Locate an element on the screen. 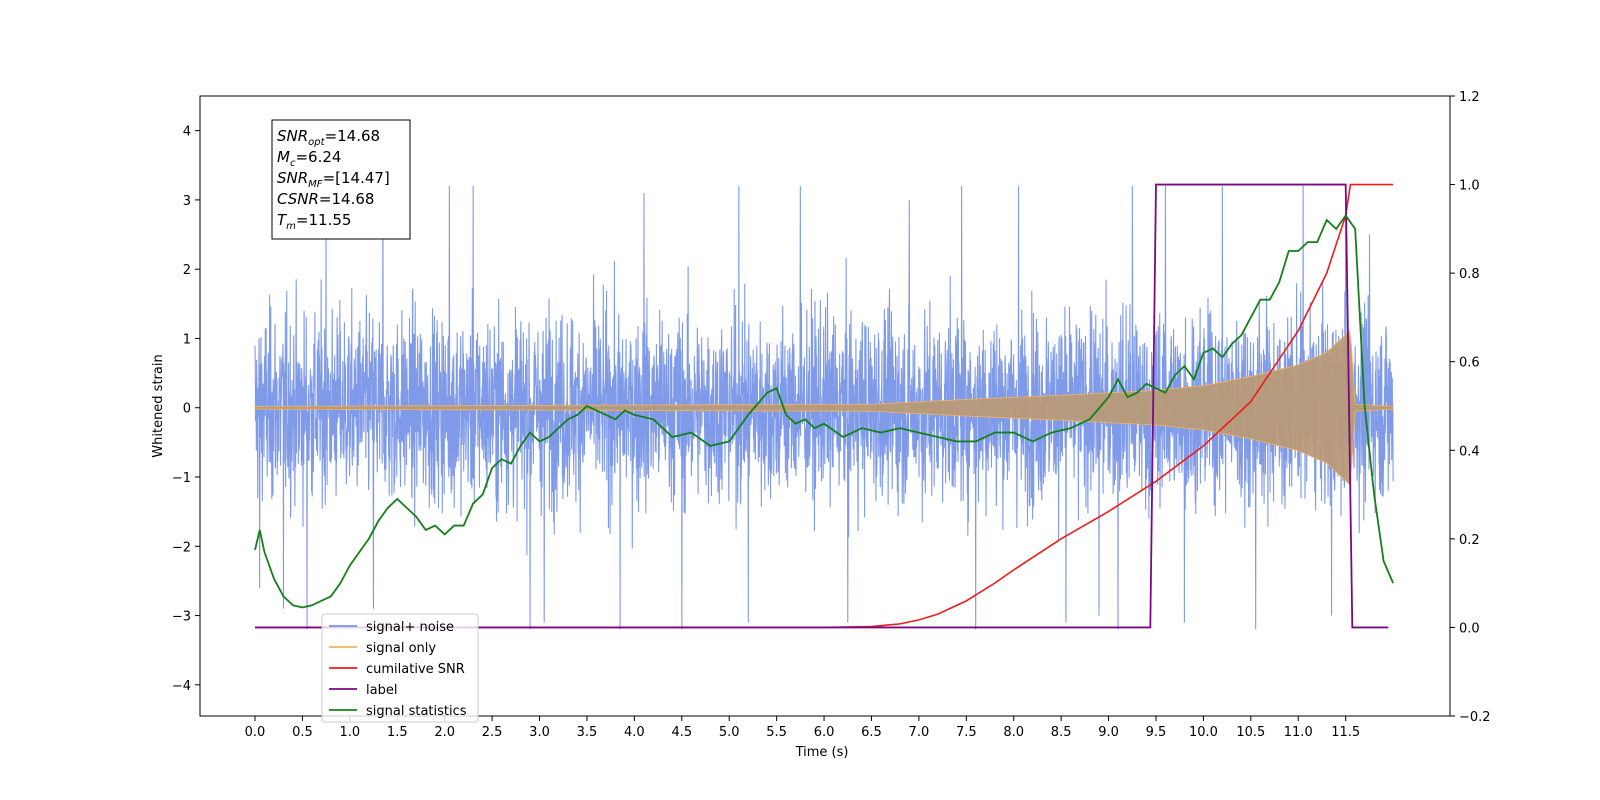 This screenshot has height=800, width=1600. y-axis-ticks: 4 3 2 1 0 −1 −2 −3 −4 is located at coordinates (186, 409).